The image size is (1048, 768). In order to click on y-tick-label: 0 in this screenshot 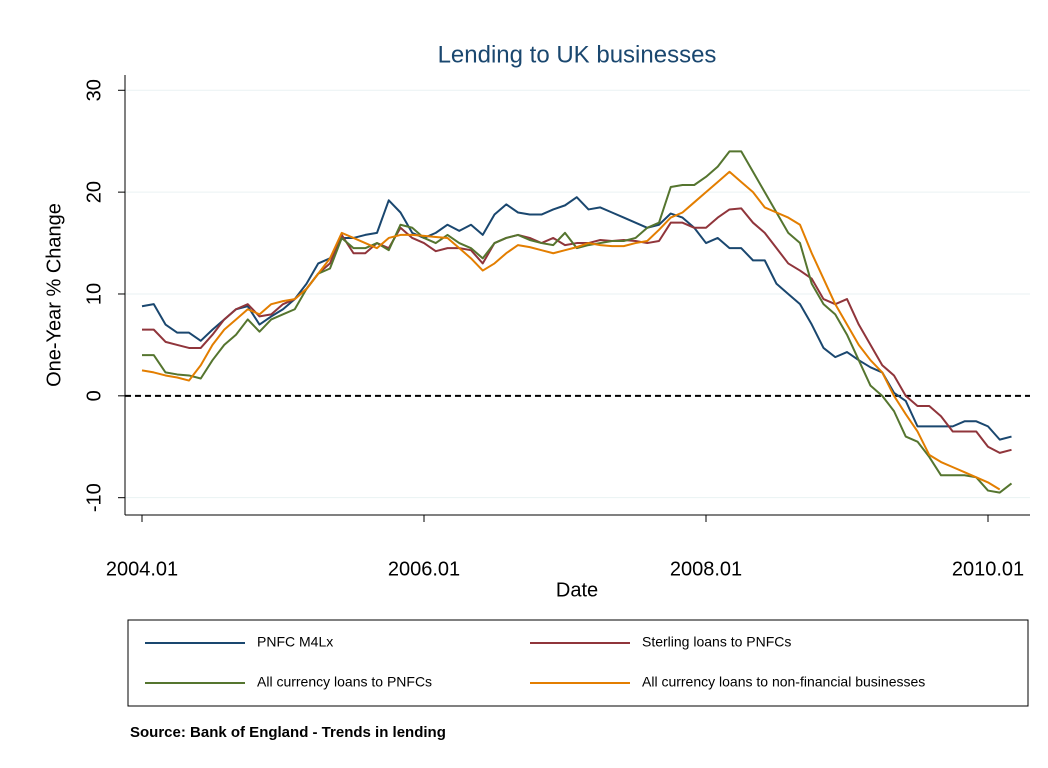, I will do `click(94, 395)`.